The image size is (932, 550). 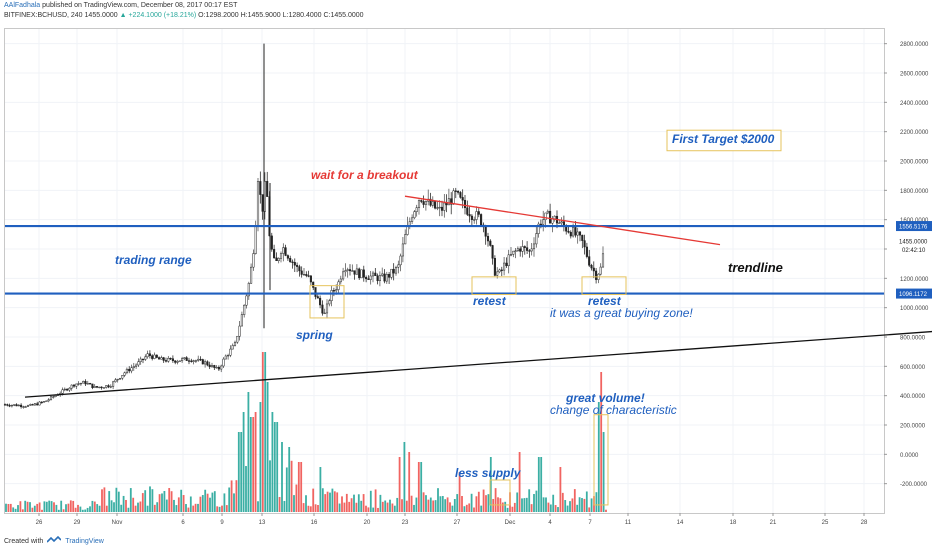 What do you see at coordinates (914, 104) in the screenshot?
I see `price-tick-label: 2400.0000` at bounding box center [914, 104].